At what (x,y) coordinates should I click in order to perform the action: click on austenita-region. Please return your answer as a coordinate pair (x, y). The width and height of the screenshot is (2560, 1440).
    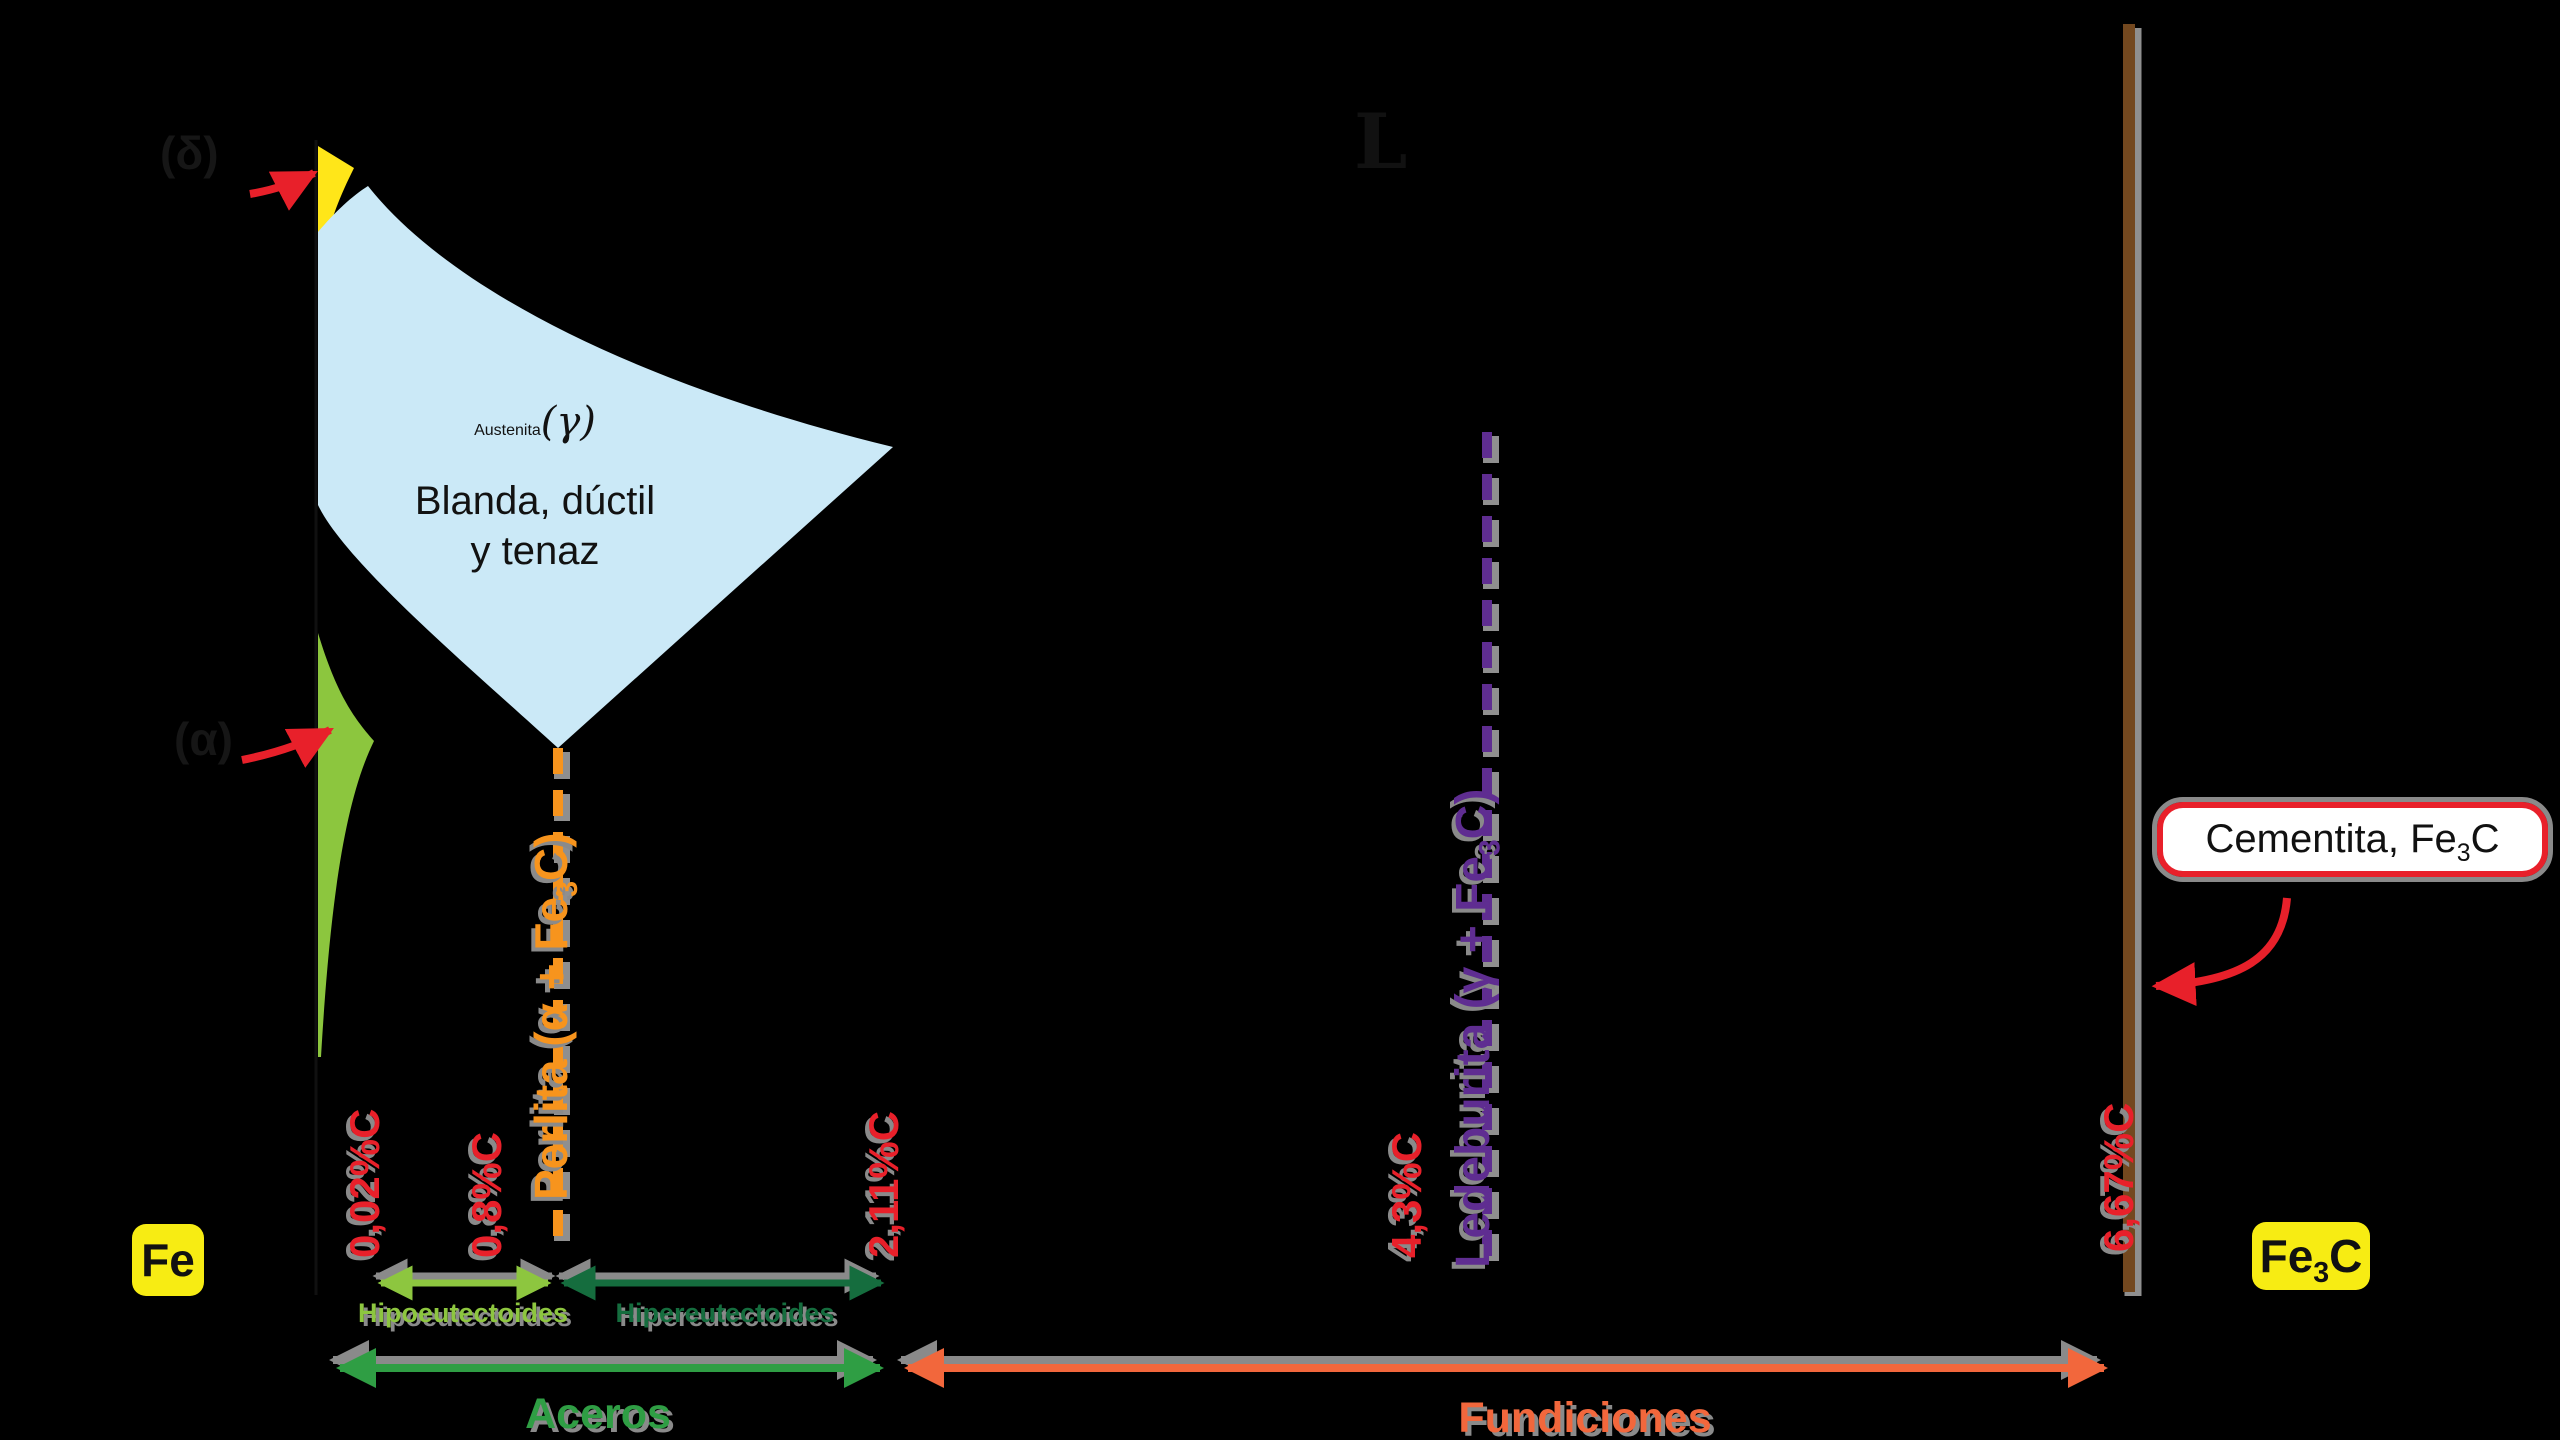
    Looking at the image, I should click on (605, 467).